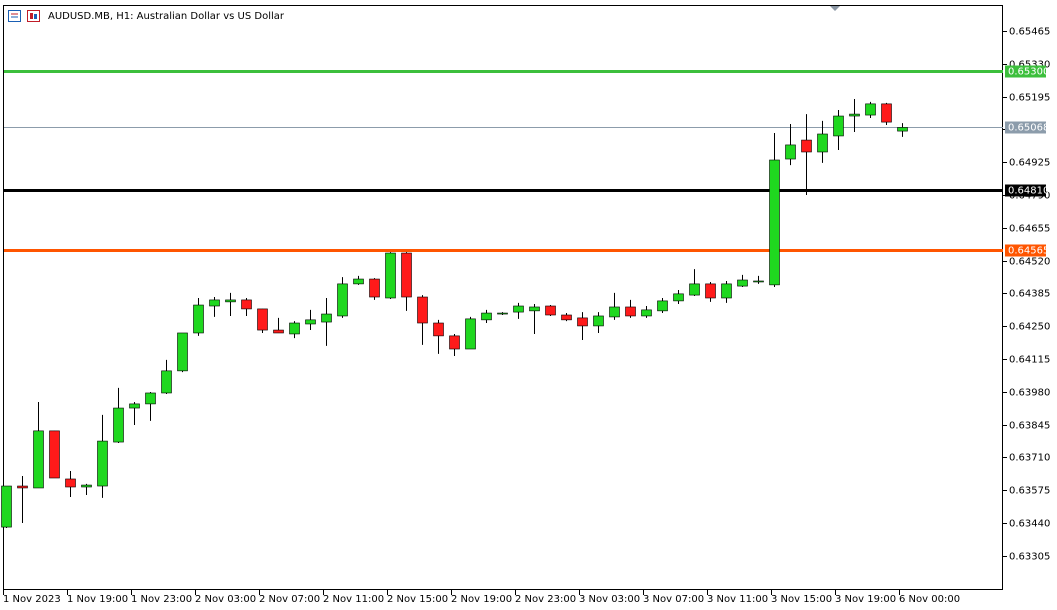 The width and height of the screenshot is (1057, 610). What do you see at coordinates (1029, 491) in the screenshot?
I see `y-tick-label: 0.63575` at bounding box center [1029, 491].